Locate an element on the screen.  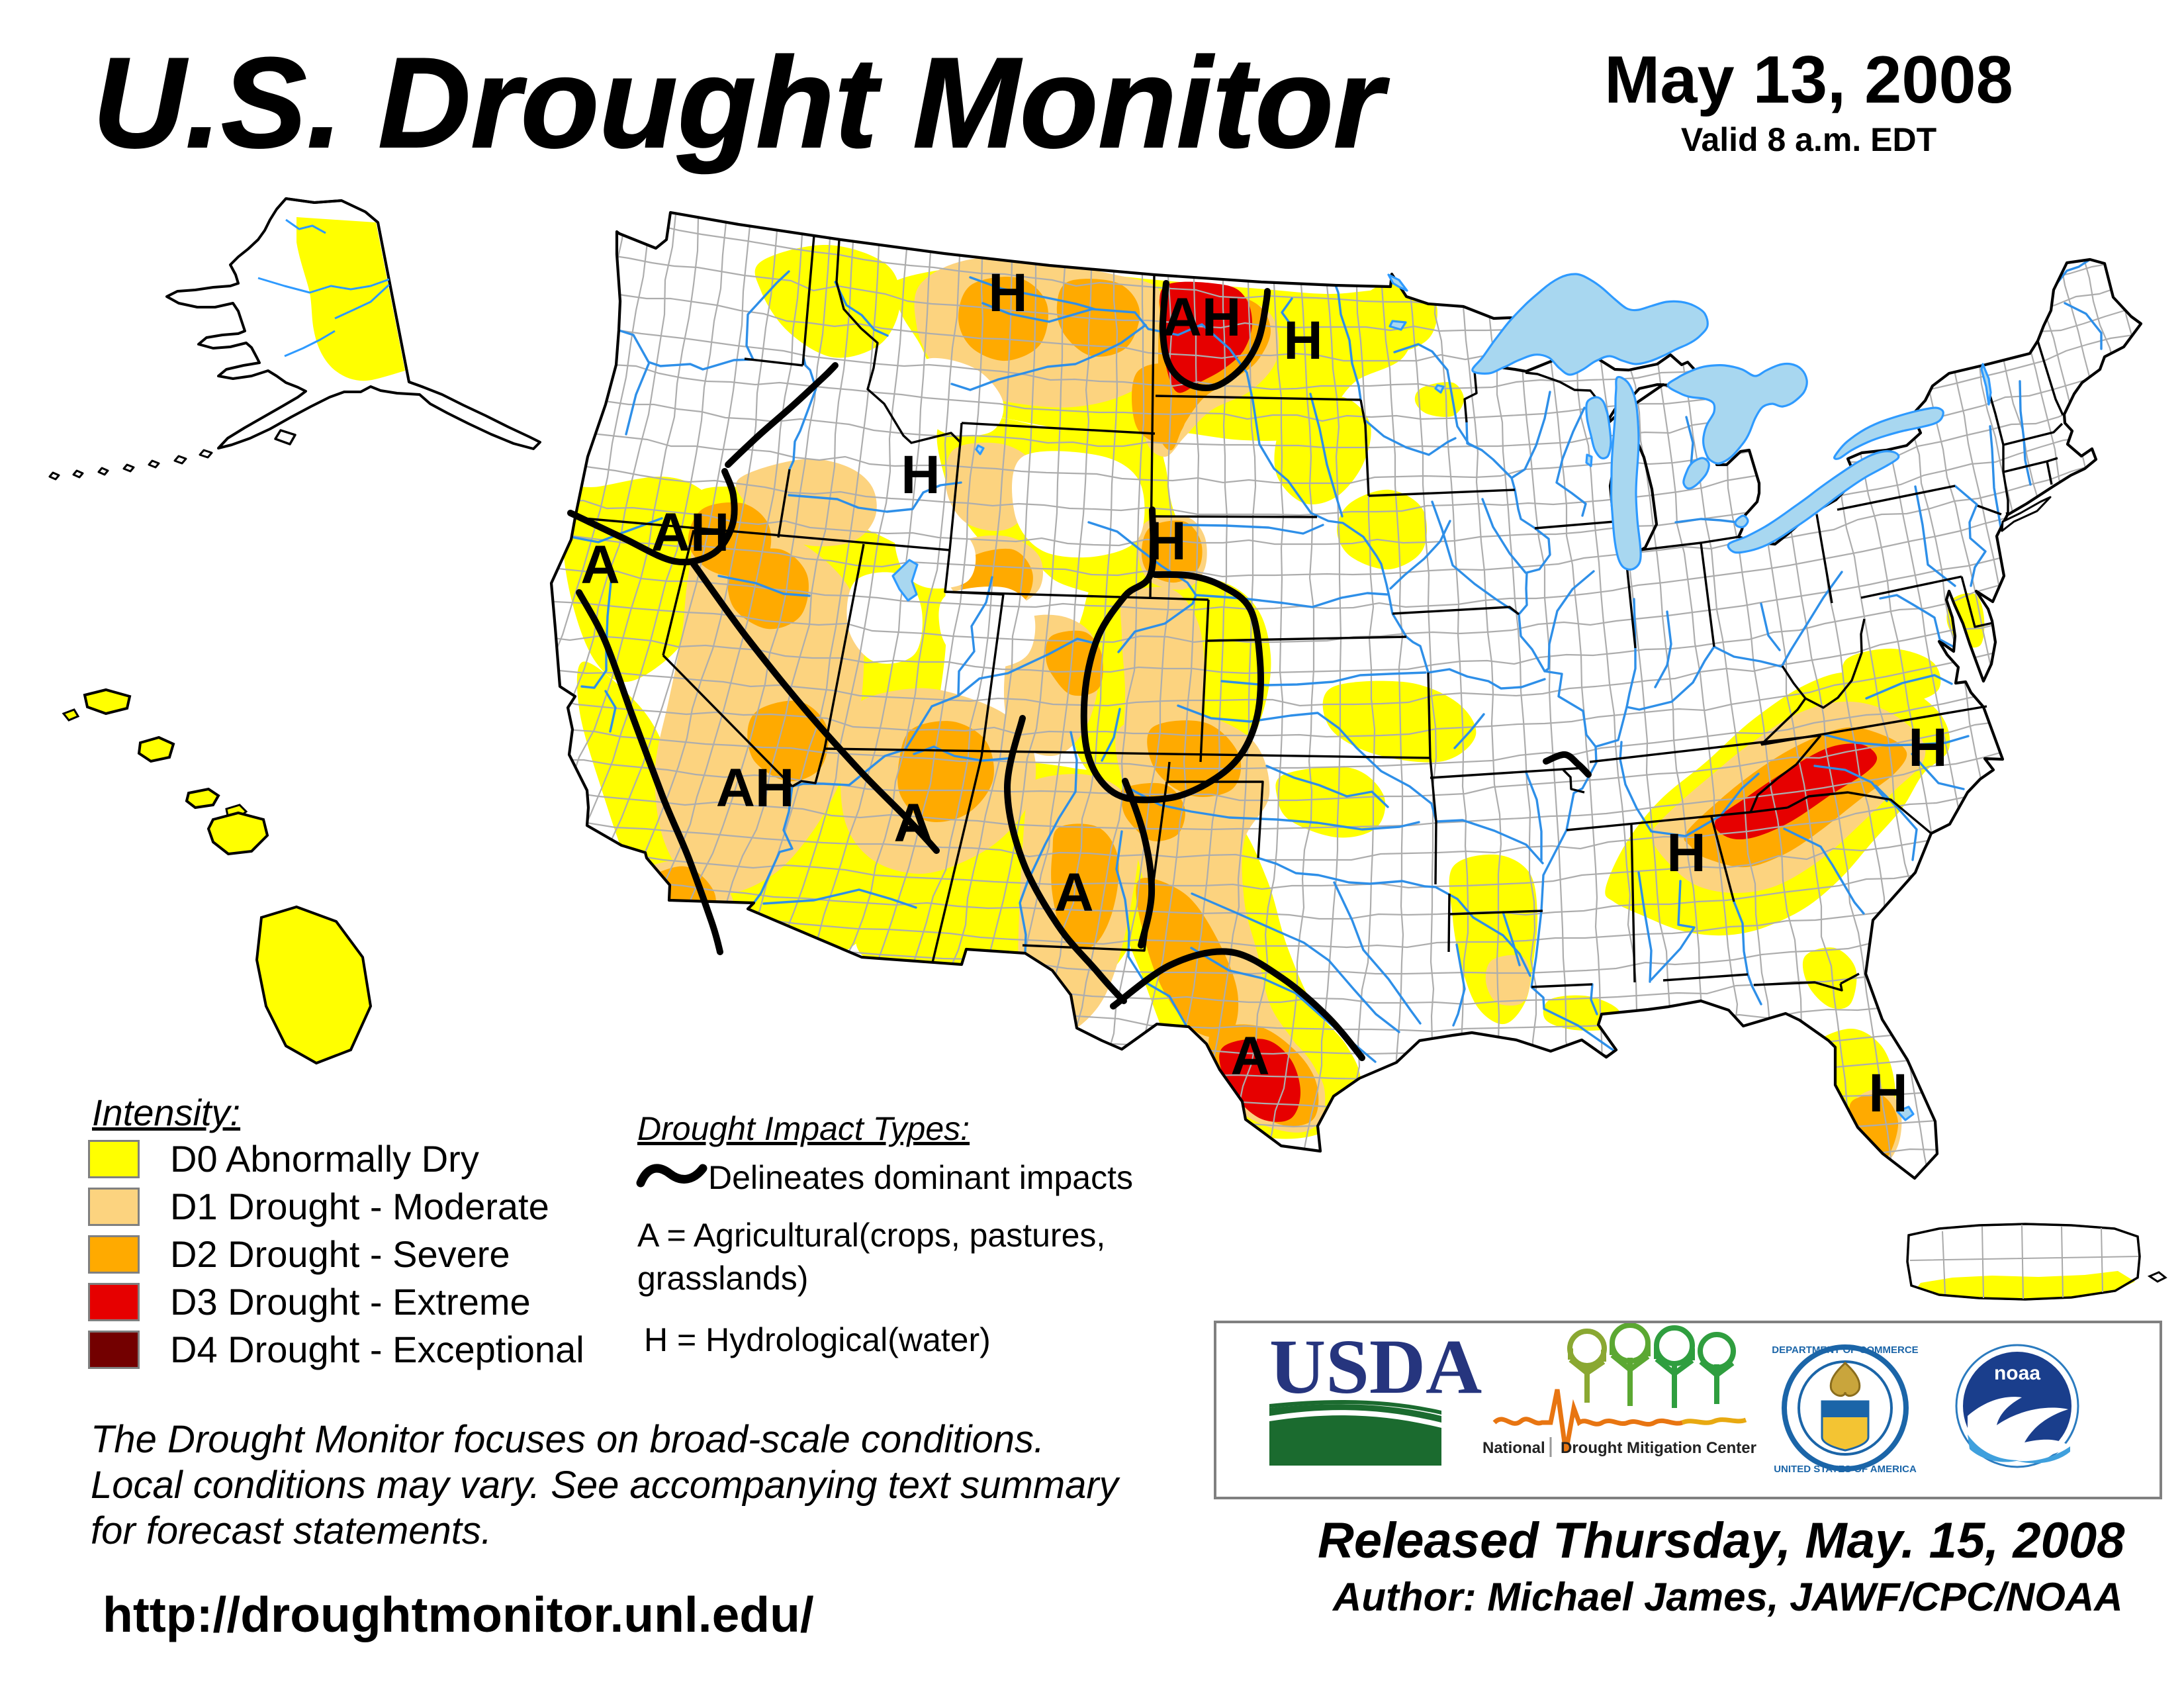
svg-text: DEPARTMENT OF COMMERCE is located at coordinates (1845, 1350).